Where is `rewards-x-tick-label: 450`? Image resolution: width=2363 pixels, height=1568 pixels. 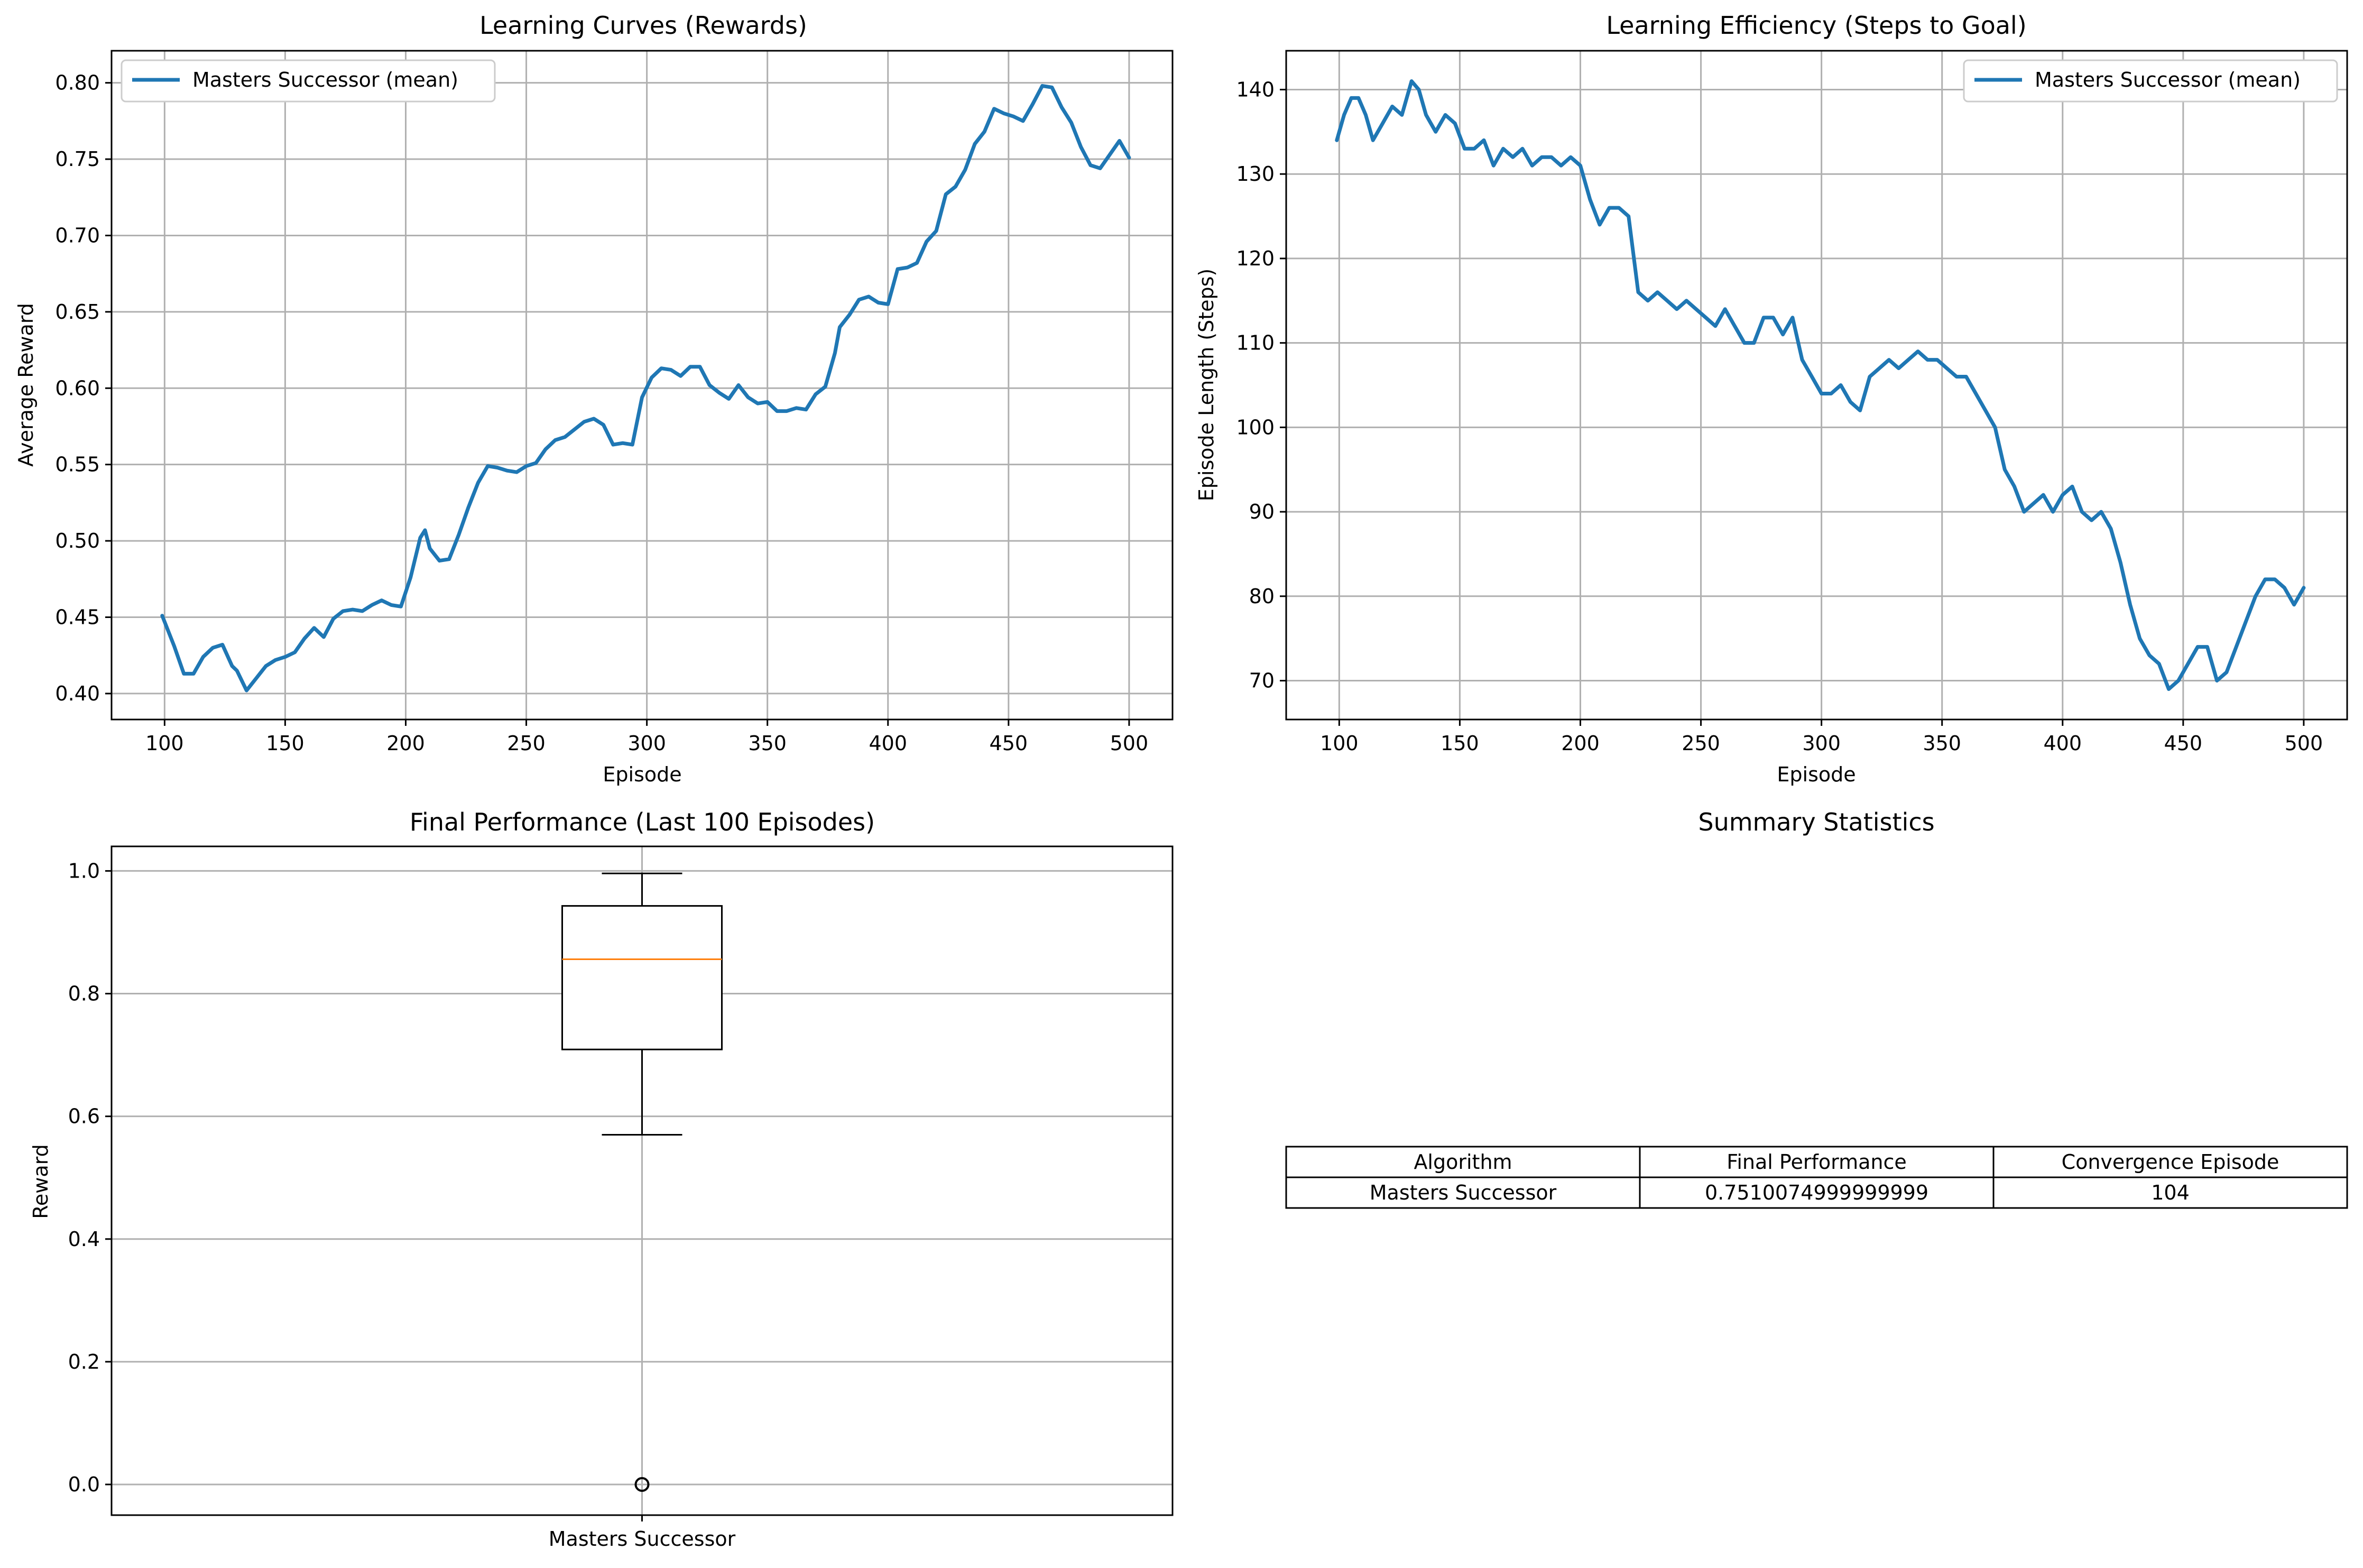 rewards-x-tick-label: 450 is located at coordinates (1009, 743).